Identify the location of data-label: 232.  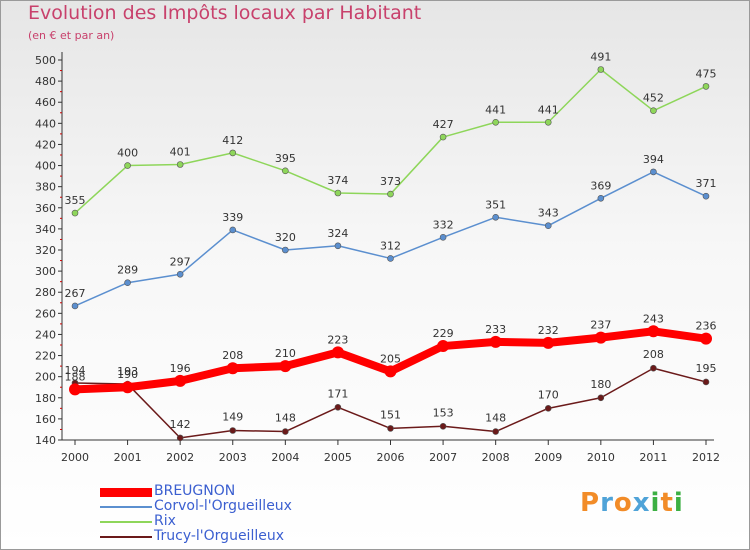
(548, 330).